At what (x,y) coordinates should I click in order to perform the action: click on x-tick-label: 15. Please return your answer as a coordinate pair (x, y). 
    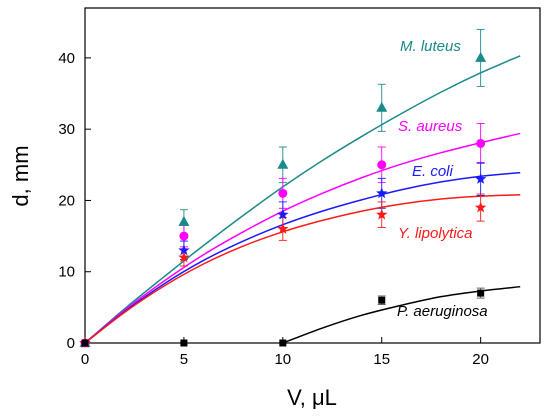
    Looking at the image, I should click on (381, 359).